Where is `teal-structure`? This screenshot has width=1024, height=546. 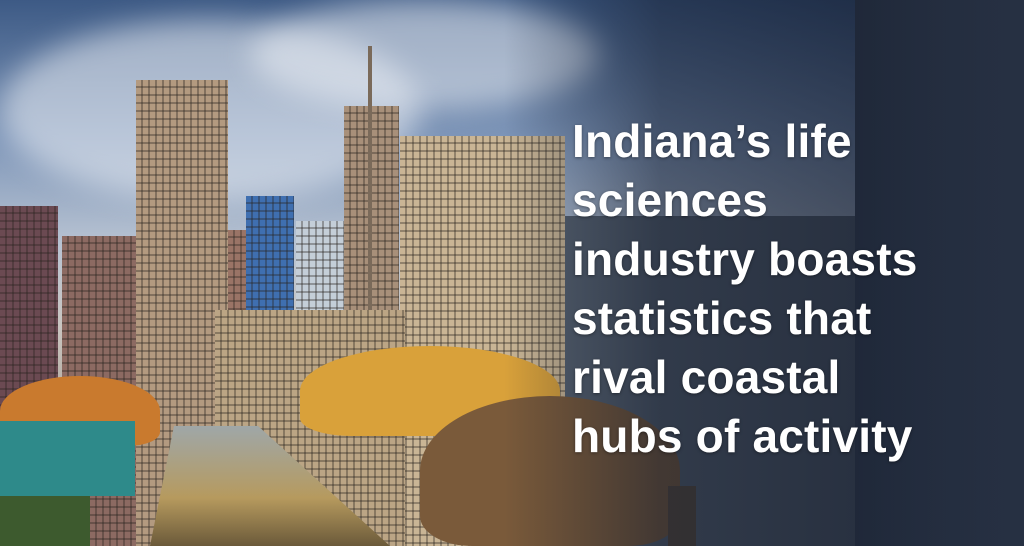
teal-structure is located at coordinates (67, 458).